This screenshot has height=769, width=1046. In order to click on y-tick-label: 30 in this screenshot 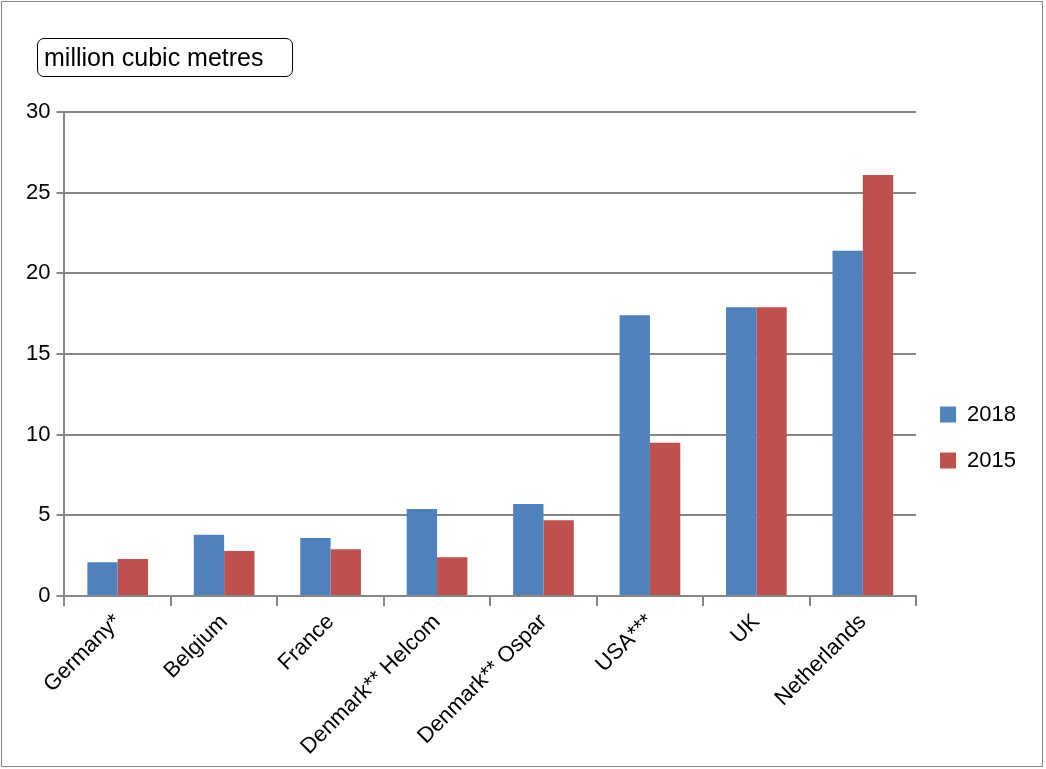, I will do `click(38, 111)`.